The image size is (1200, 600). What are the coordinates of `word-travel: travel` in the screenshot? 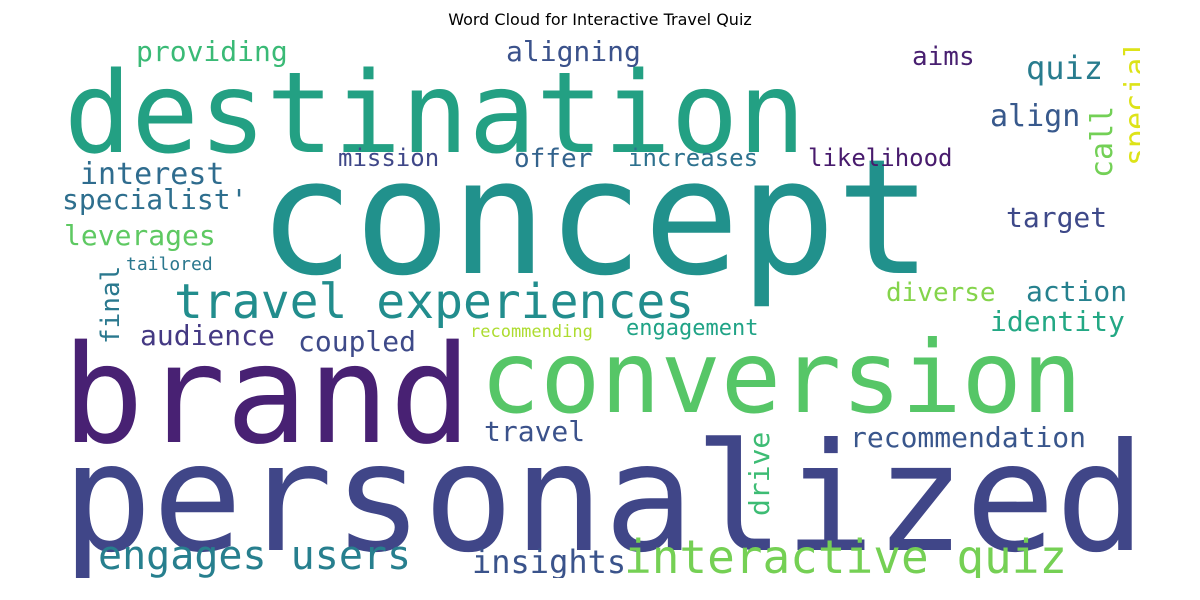 It's located at (535, 431).